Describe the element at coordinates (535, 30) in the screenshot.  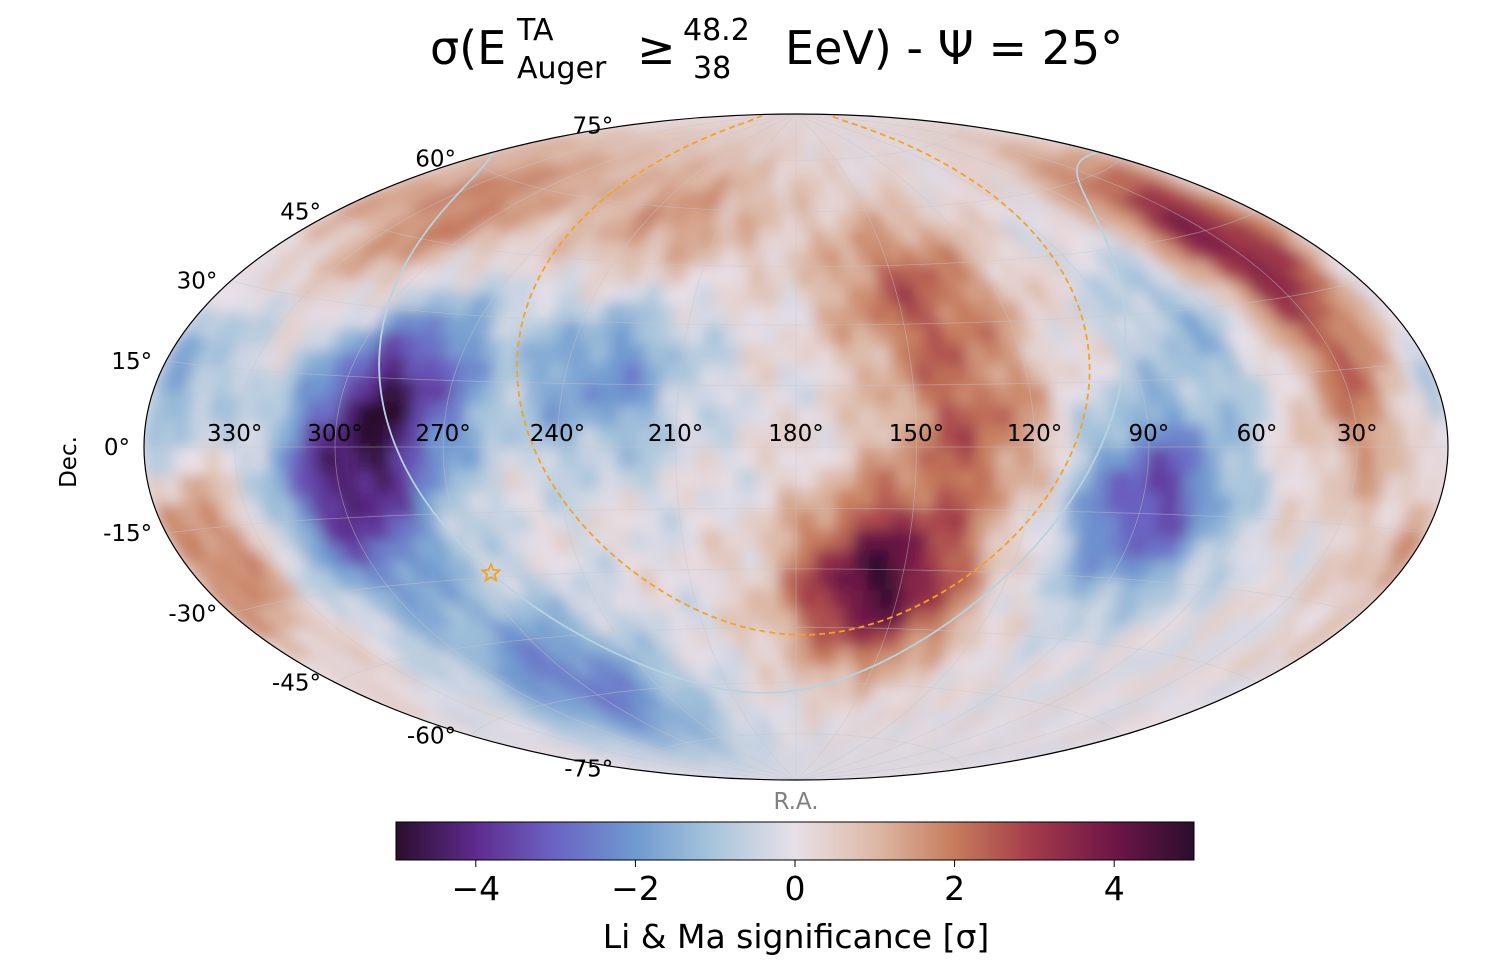
I see `title-superscript: TA` at that location.